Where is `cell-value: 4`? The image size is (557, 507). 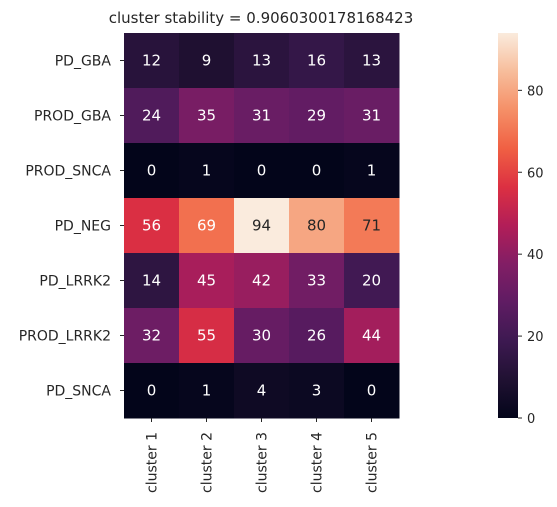 cell-value: 4 is located at coordinates (262, 391).